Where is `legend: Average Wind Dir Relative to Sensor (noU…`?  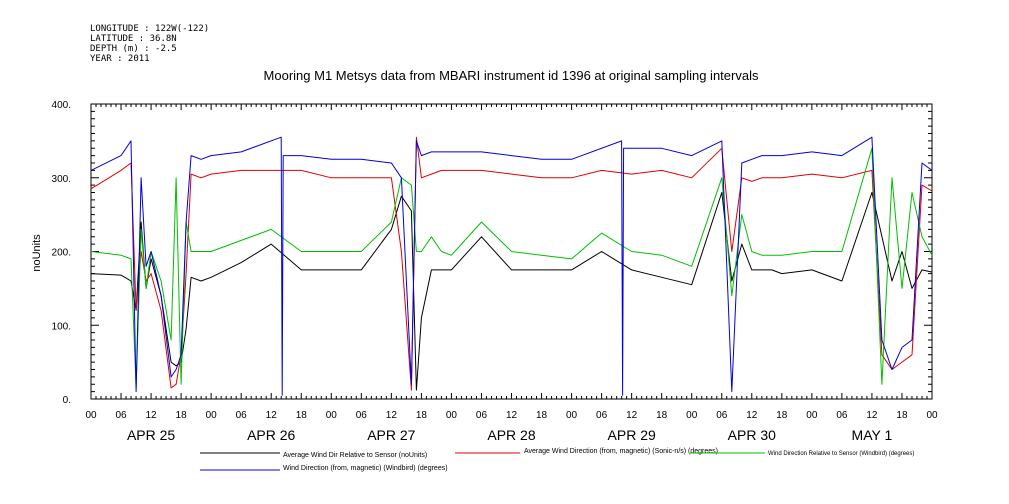 legend: Average Wind Dir Relative to Sensor (noU… is located at coordinates (557, 460).